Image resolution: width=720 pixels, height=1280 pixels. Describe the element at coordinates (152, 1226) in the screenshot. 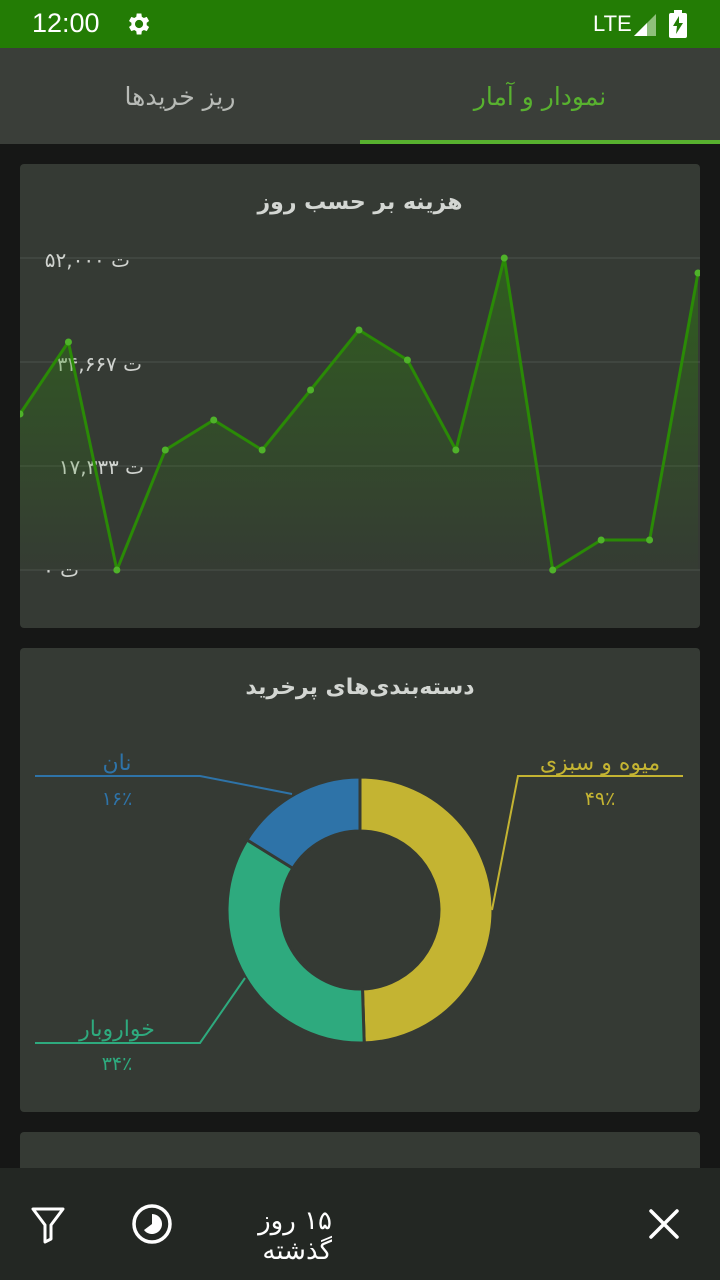

I see `period-clock-icon` at that location.